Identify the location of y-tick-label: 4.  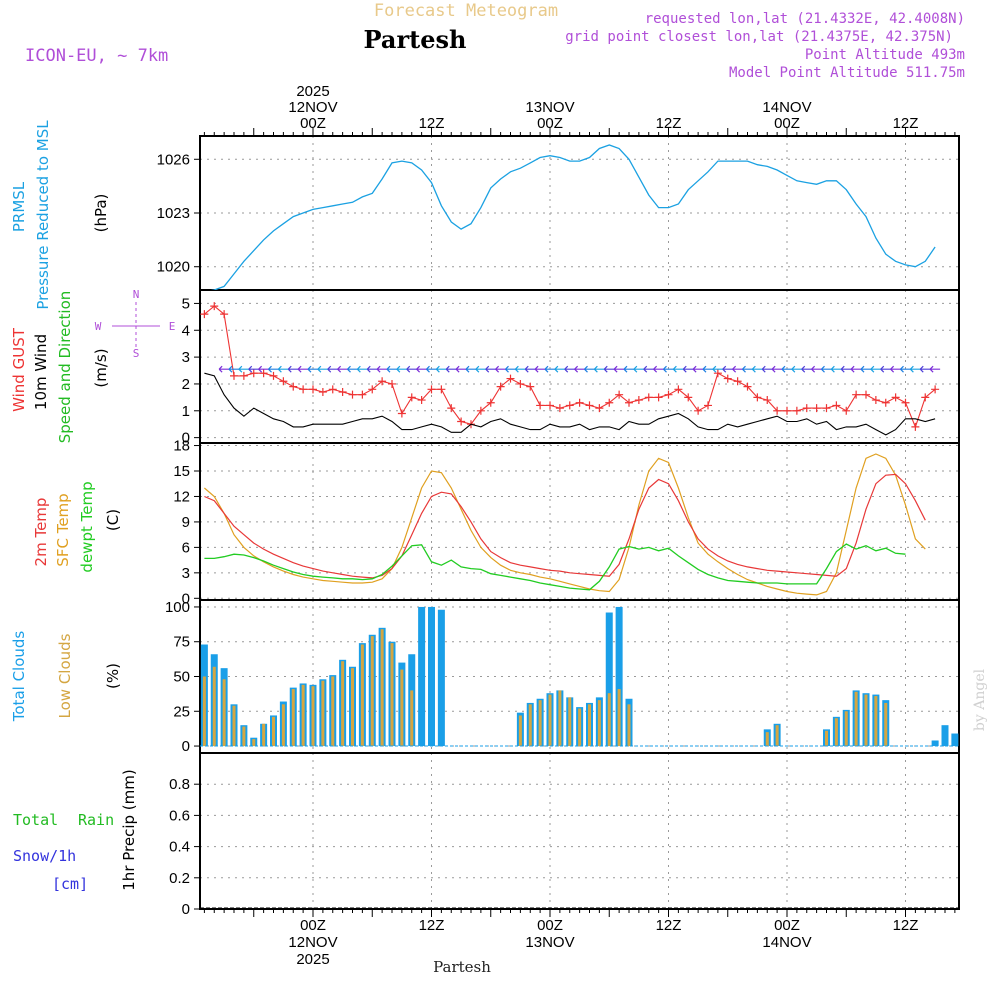
(186, 330).